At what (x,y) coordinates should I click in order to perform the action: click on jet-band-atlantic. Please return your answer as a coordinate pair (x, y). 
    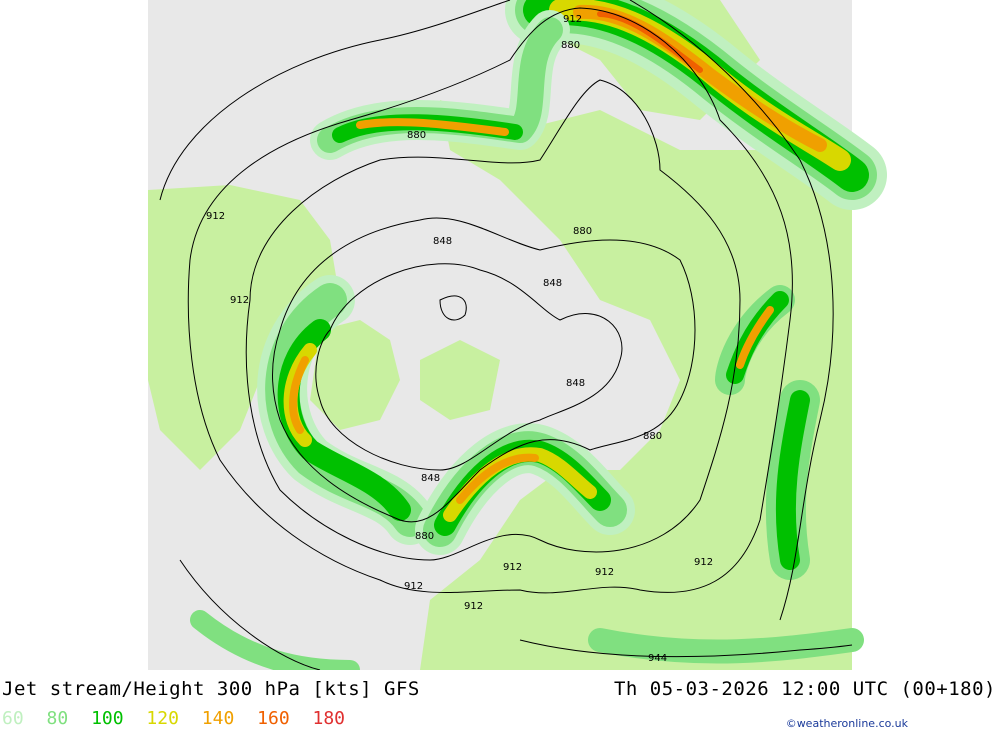
    Looking at the image, I should click on (346, 410).